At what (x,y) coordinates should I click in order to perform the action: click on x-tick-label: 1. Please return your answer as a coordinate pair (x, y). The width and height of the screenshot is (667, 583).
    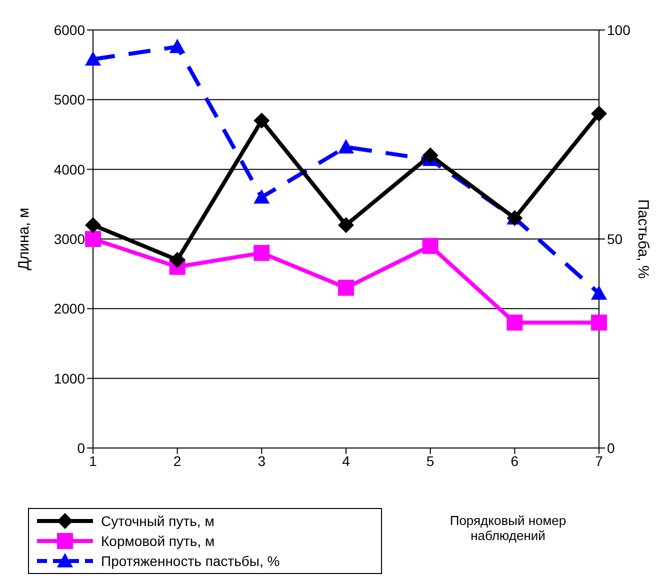
    Looking at the image, I should click on (93, 460).